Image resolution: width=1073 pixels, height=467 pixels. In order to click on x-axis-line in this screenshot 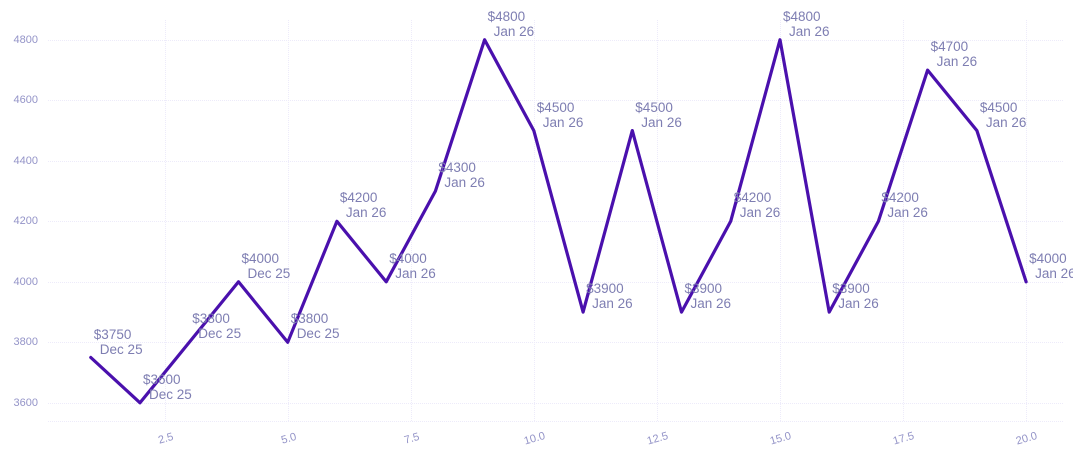, I will do `click(555, 421)`.